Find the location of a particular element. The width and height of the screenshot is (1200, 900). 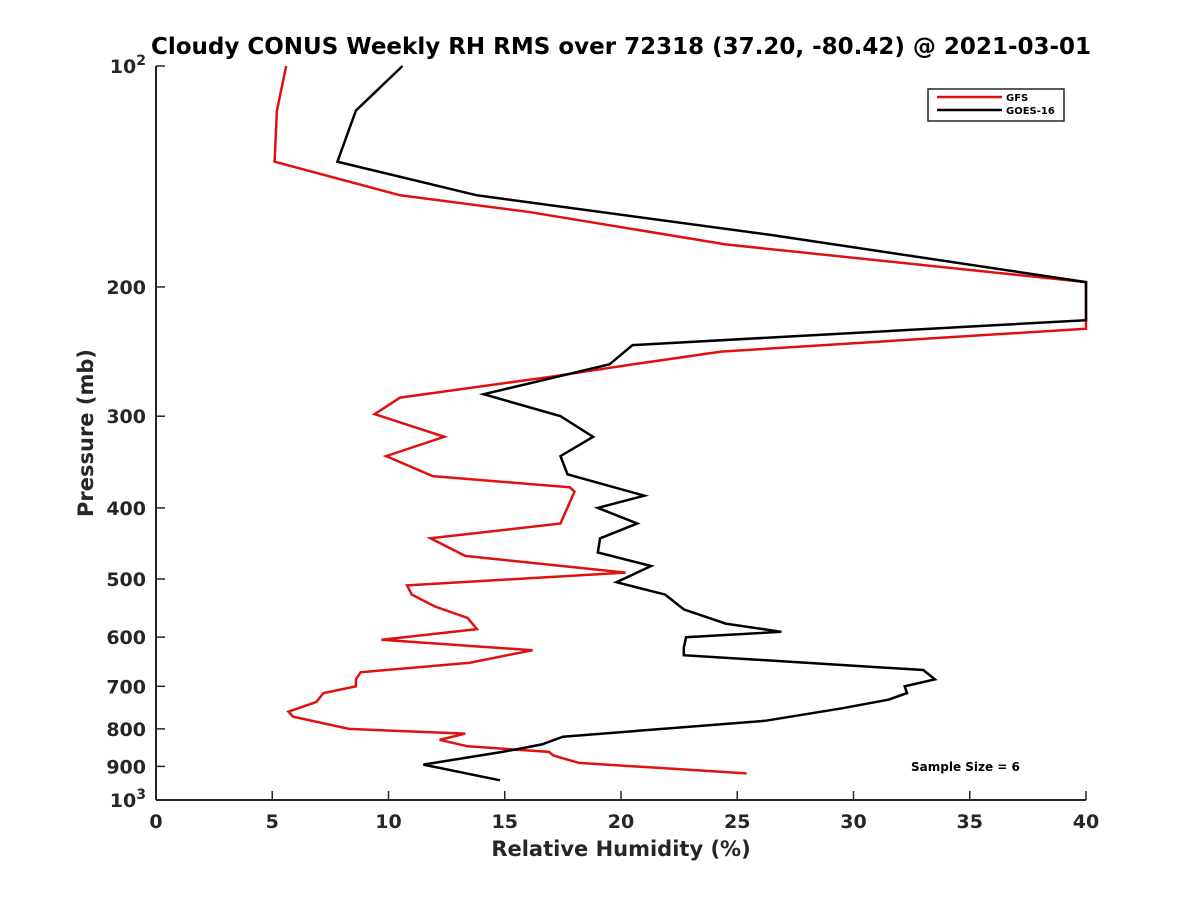

legend-box is located at coordinates (996, 105).